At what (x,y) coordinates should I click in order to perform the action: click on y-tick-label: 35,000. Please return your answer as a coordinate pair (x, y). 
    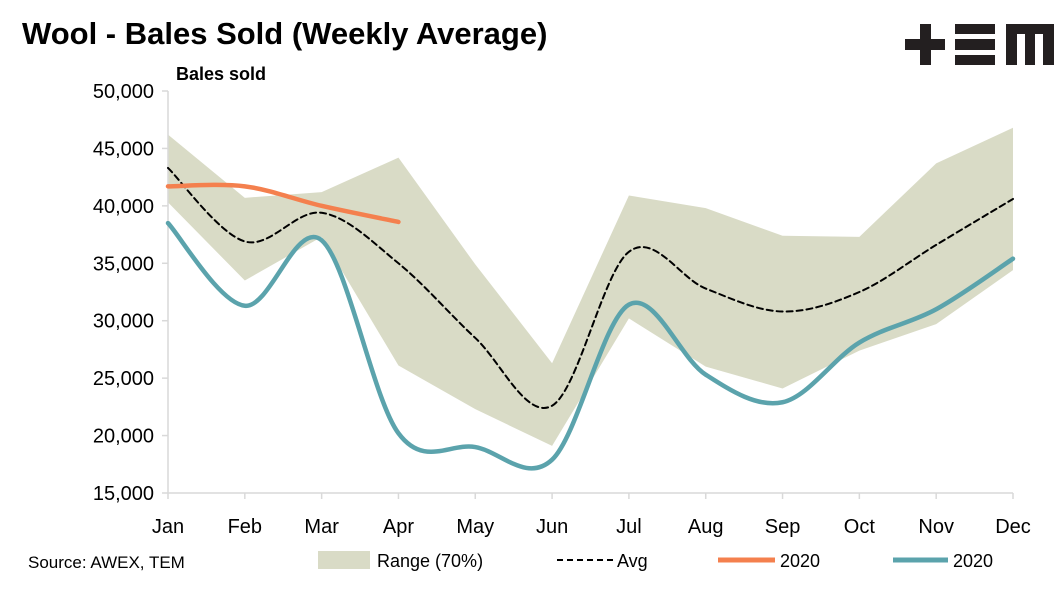
    Looking at the image, I should click on (123, 264).